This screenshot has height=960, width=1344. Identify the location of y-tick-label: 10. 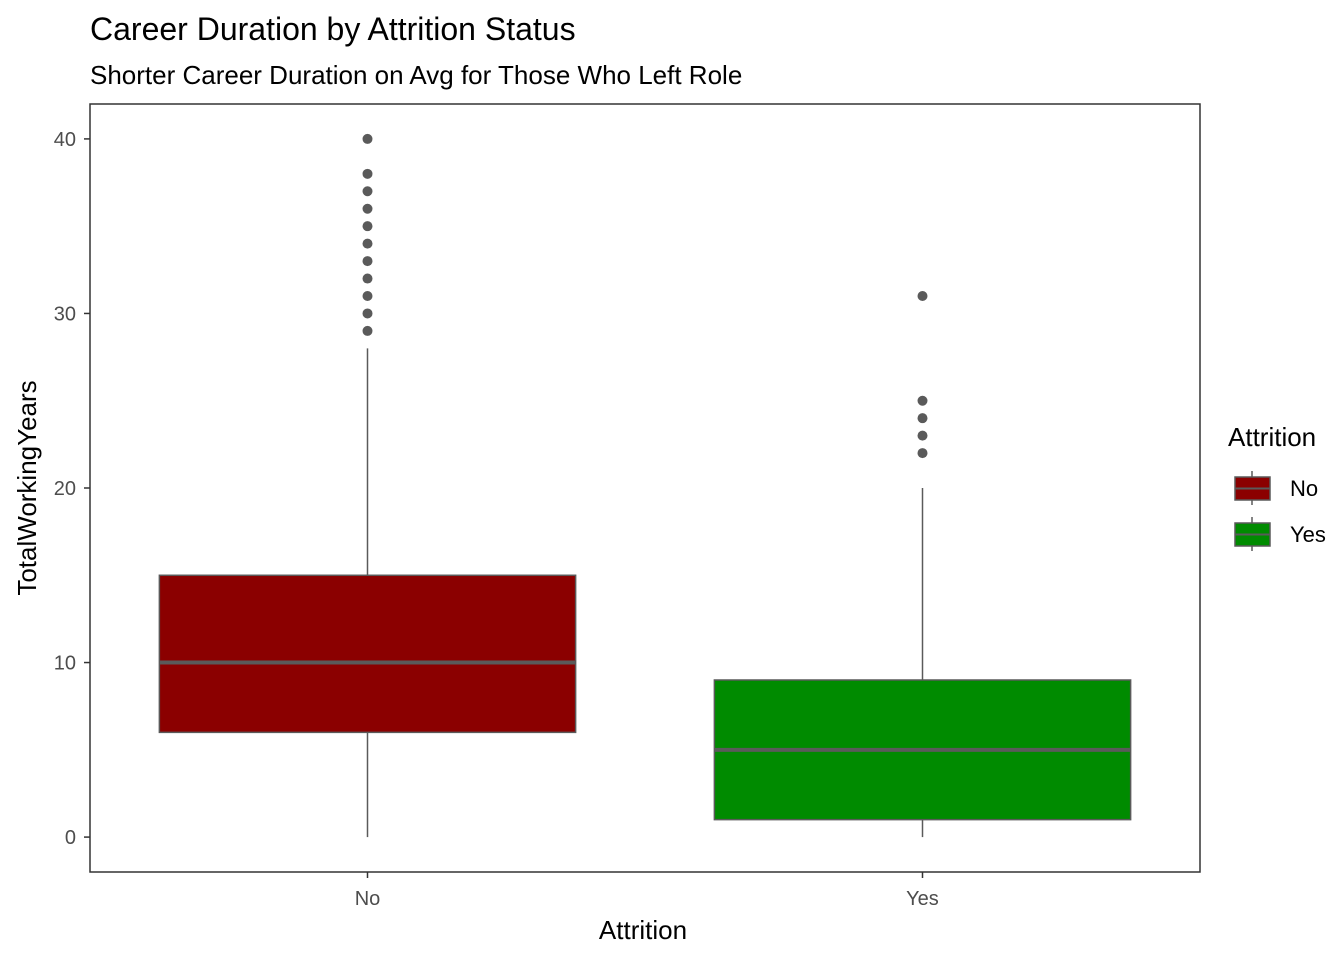
(65, 664).